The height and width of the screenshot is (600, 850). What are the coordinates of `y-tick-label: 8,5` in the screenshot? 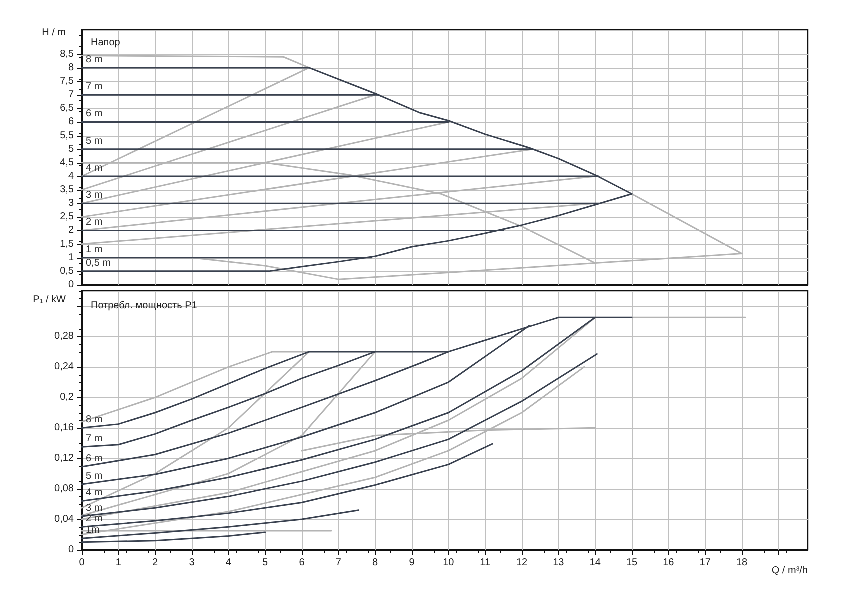 It's located at (67, 54).